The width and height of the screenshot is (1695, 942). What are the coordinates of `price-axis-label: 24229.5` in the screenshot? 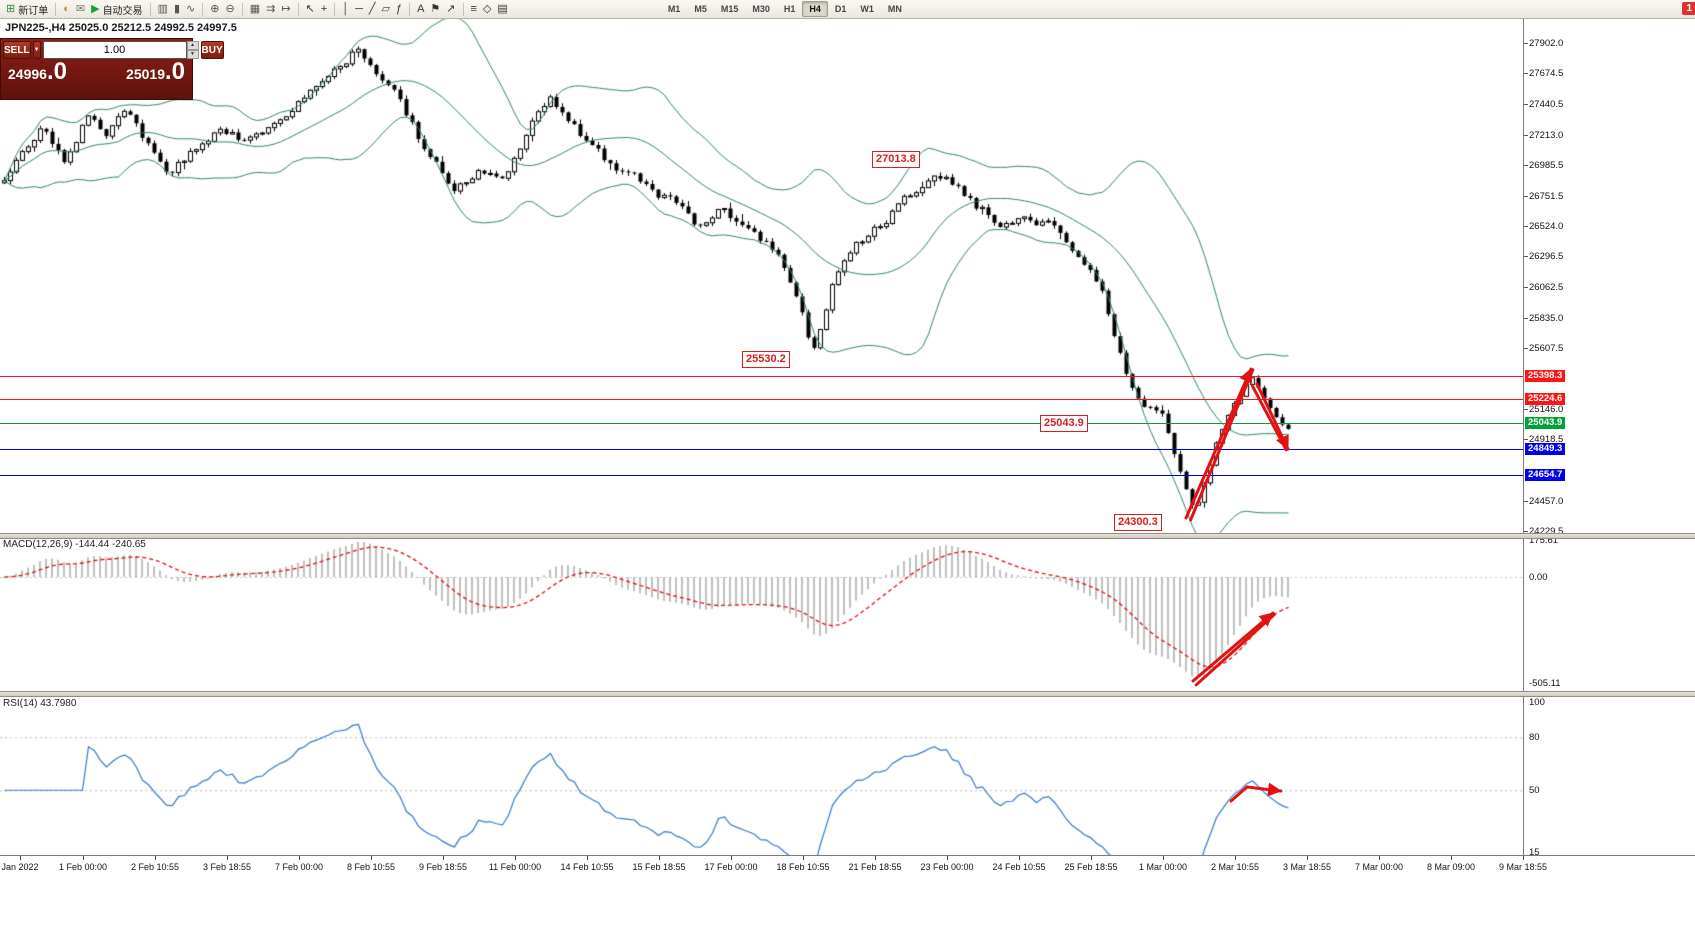 It's located at (1546, 531).